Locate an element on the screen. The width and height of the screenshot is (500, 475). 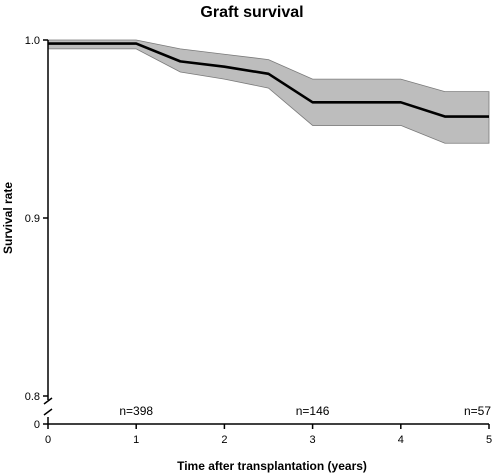
x-tick-label: 1 is located at coordinates (136, 440).